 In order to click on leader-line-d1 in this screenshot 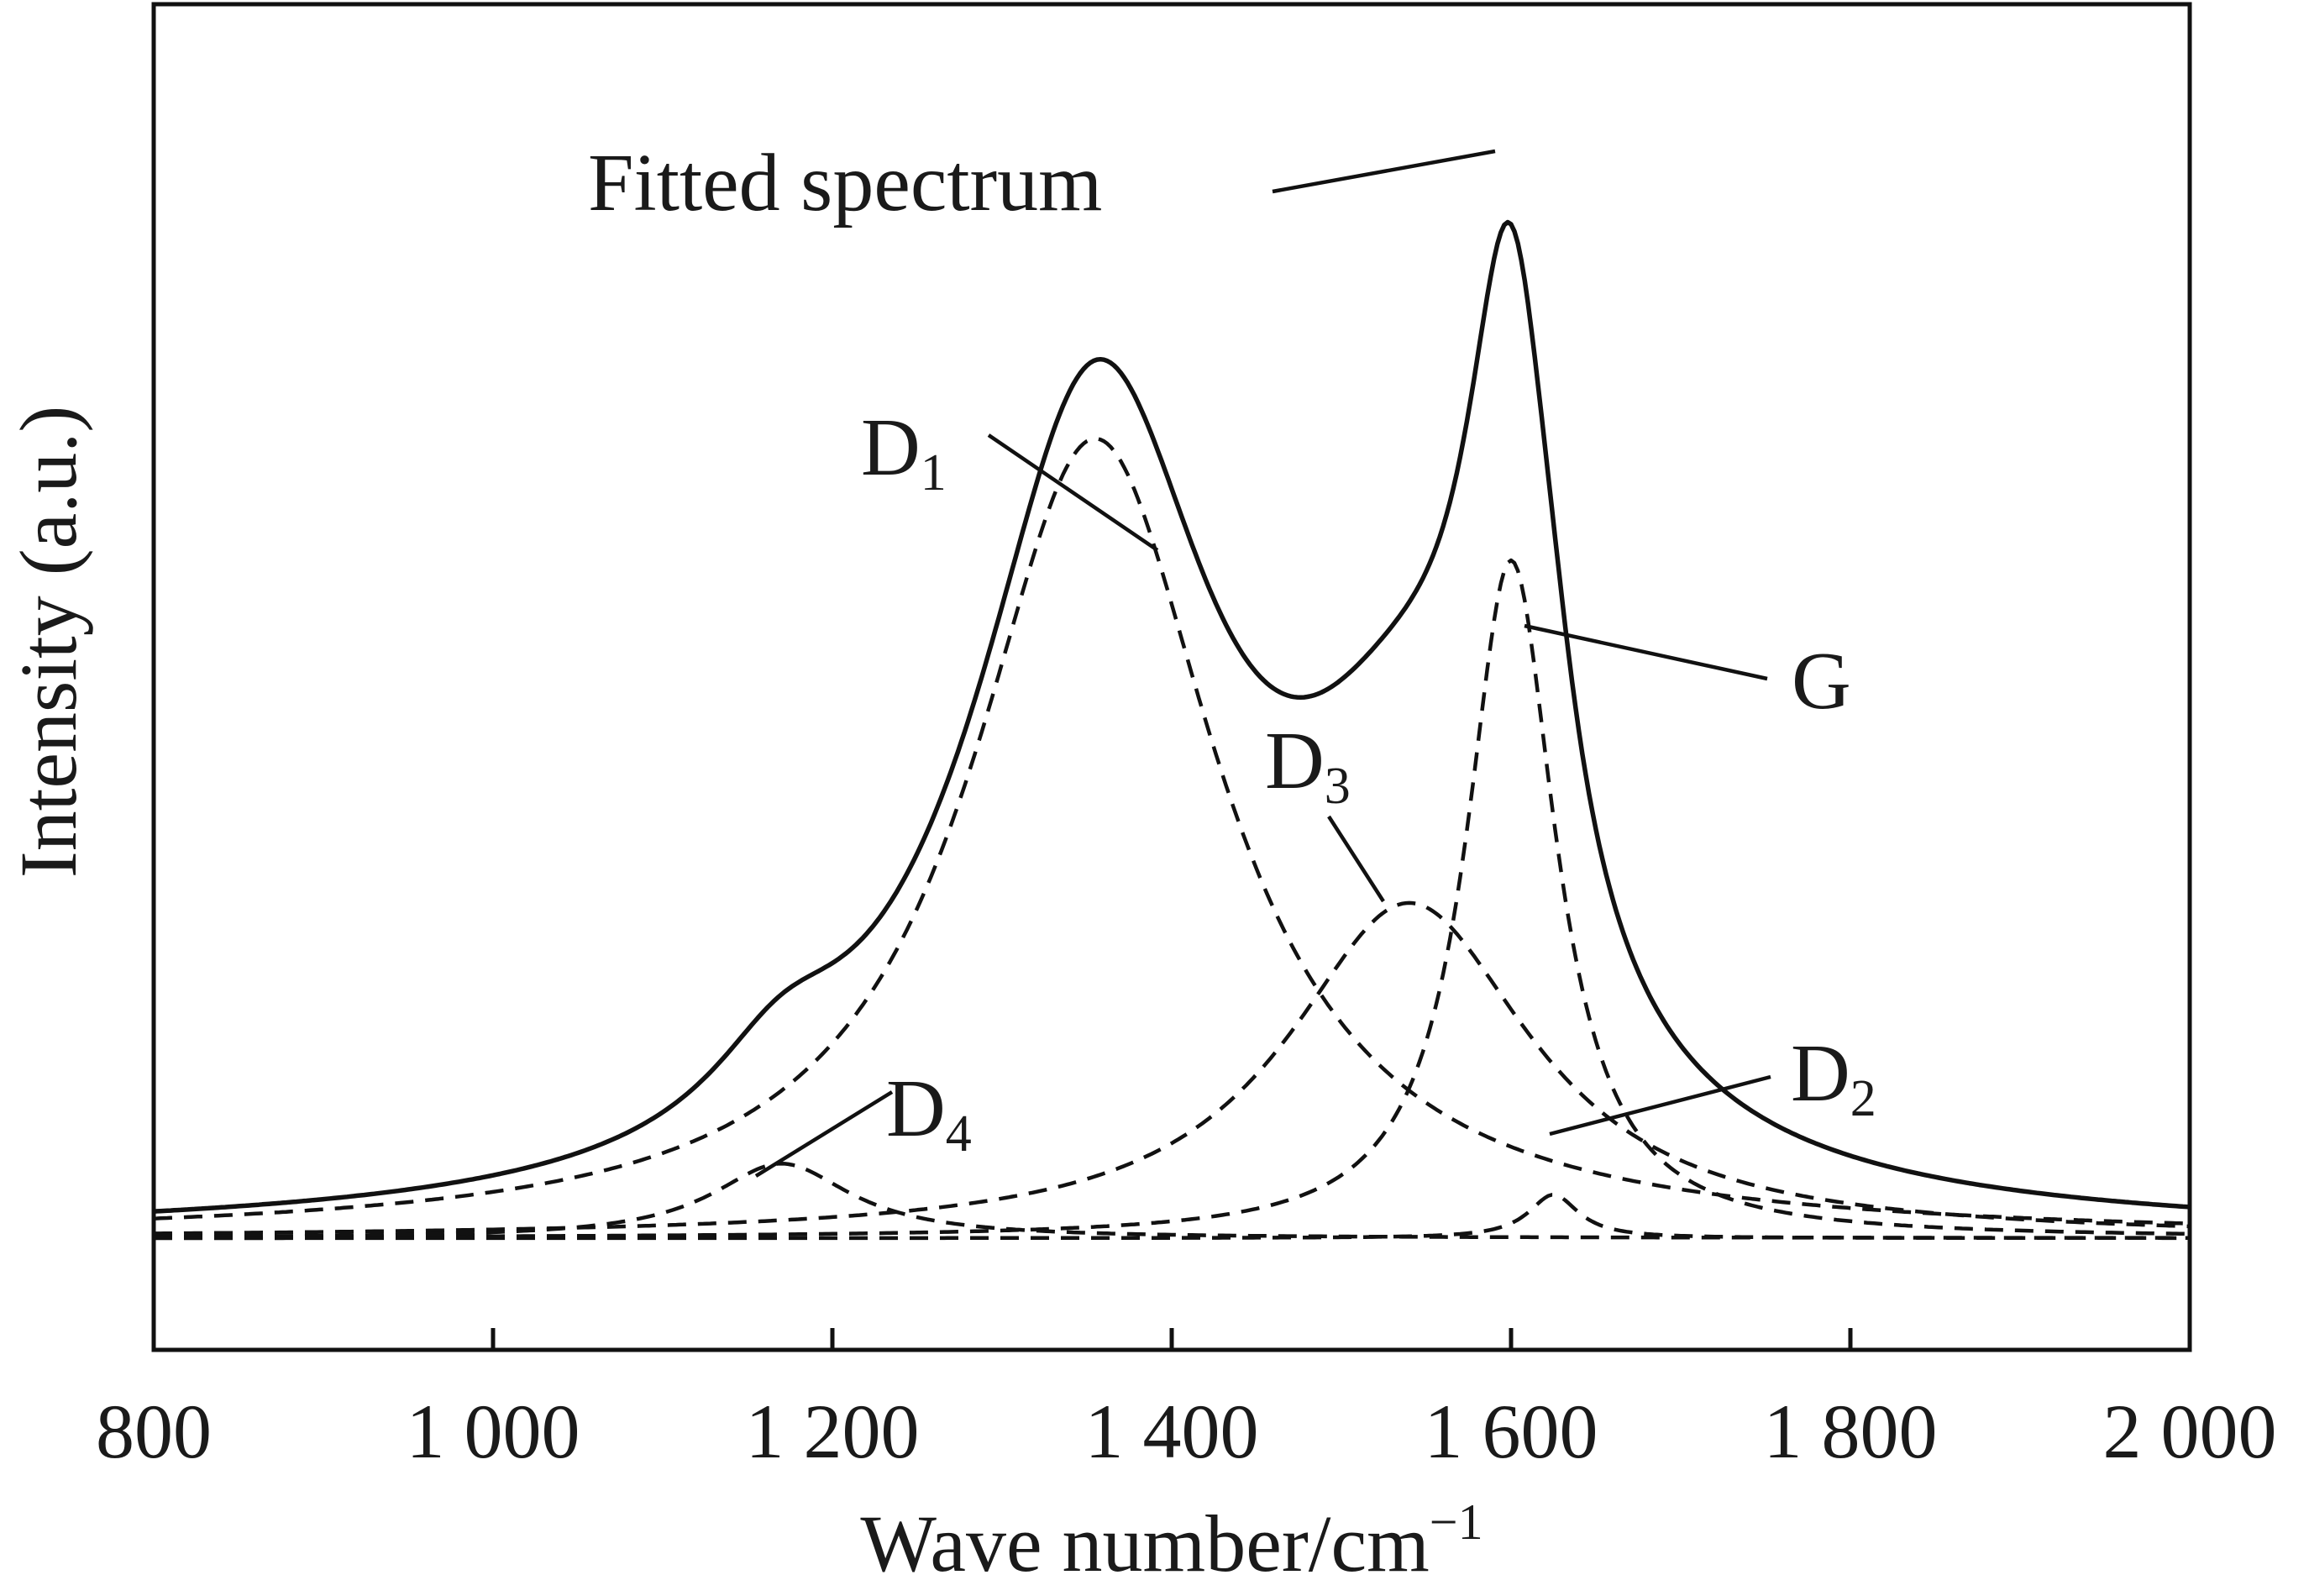, I will do `click(1073, 492)`.